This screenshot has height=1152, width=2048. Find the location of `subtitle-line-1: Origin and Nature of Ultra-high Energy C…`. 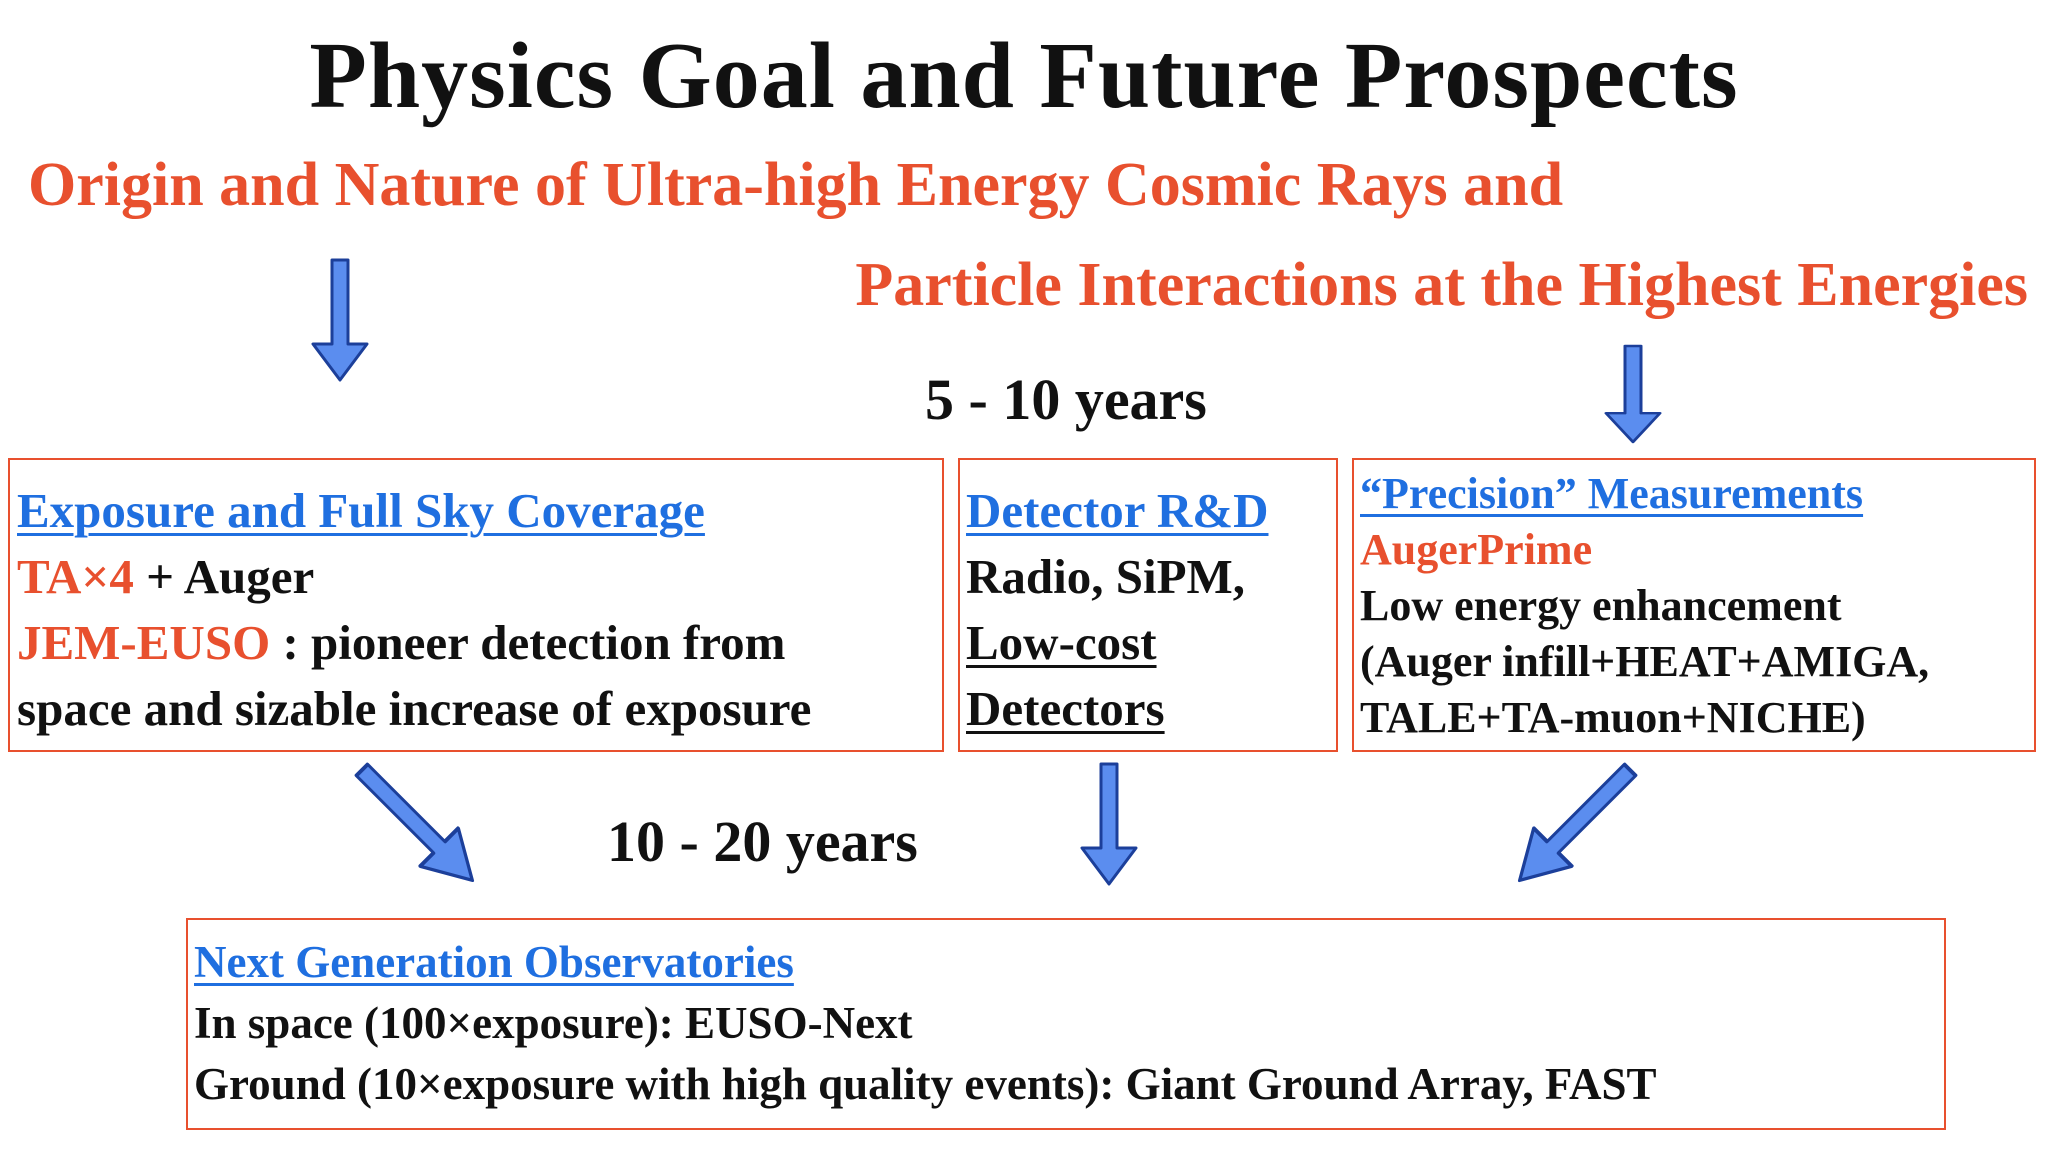

subtitle-line-1: Origin and Nature of Ultra-high Energy C… is located at coordinates (796, 185).